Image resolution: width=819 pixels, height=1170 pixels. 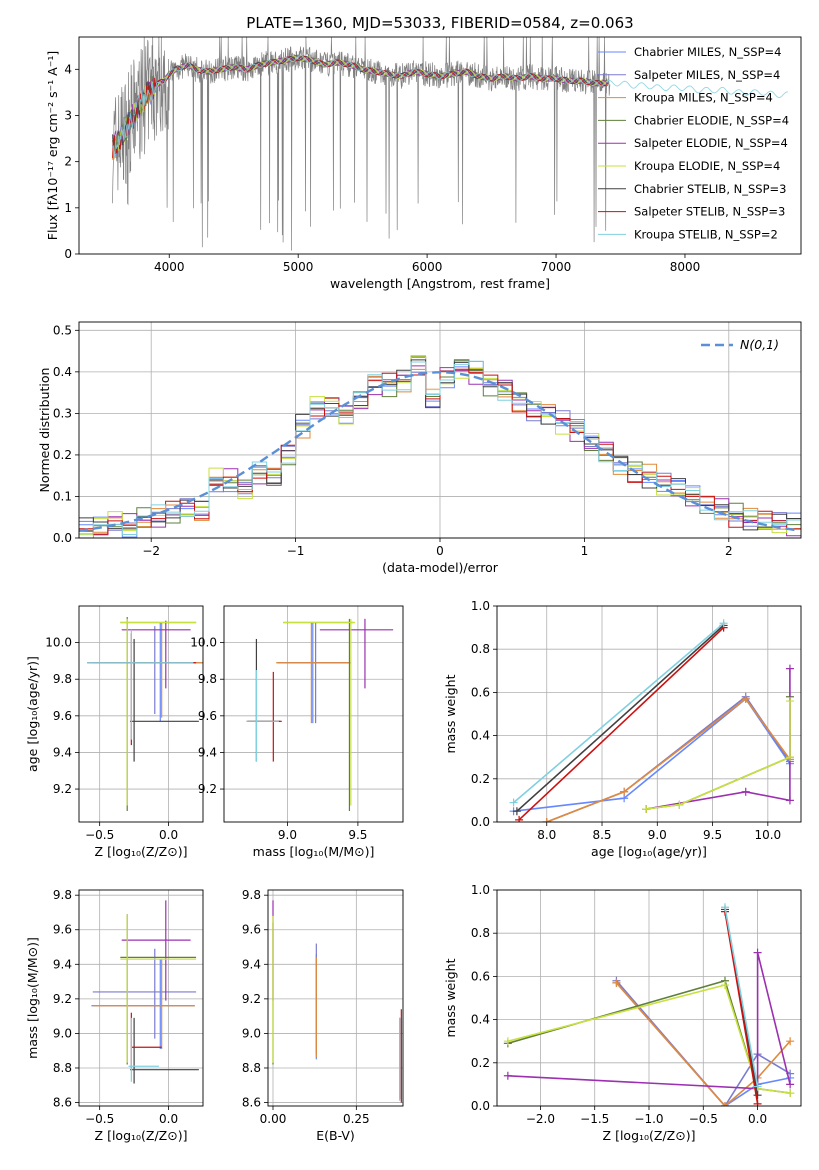 What do you see at coordinates (335, 1135) in the screenshot?
I see `x-axis-label: E(B-V)` at bounding box center [335, 1135].